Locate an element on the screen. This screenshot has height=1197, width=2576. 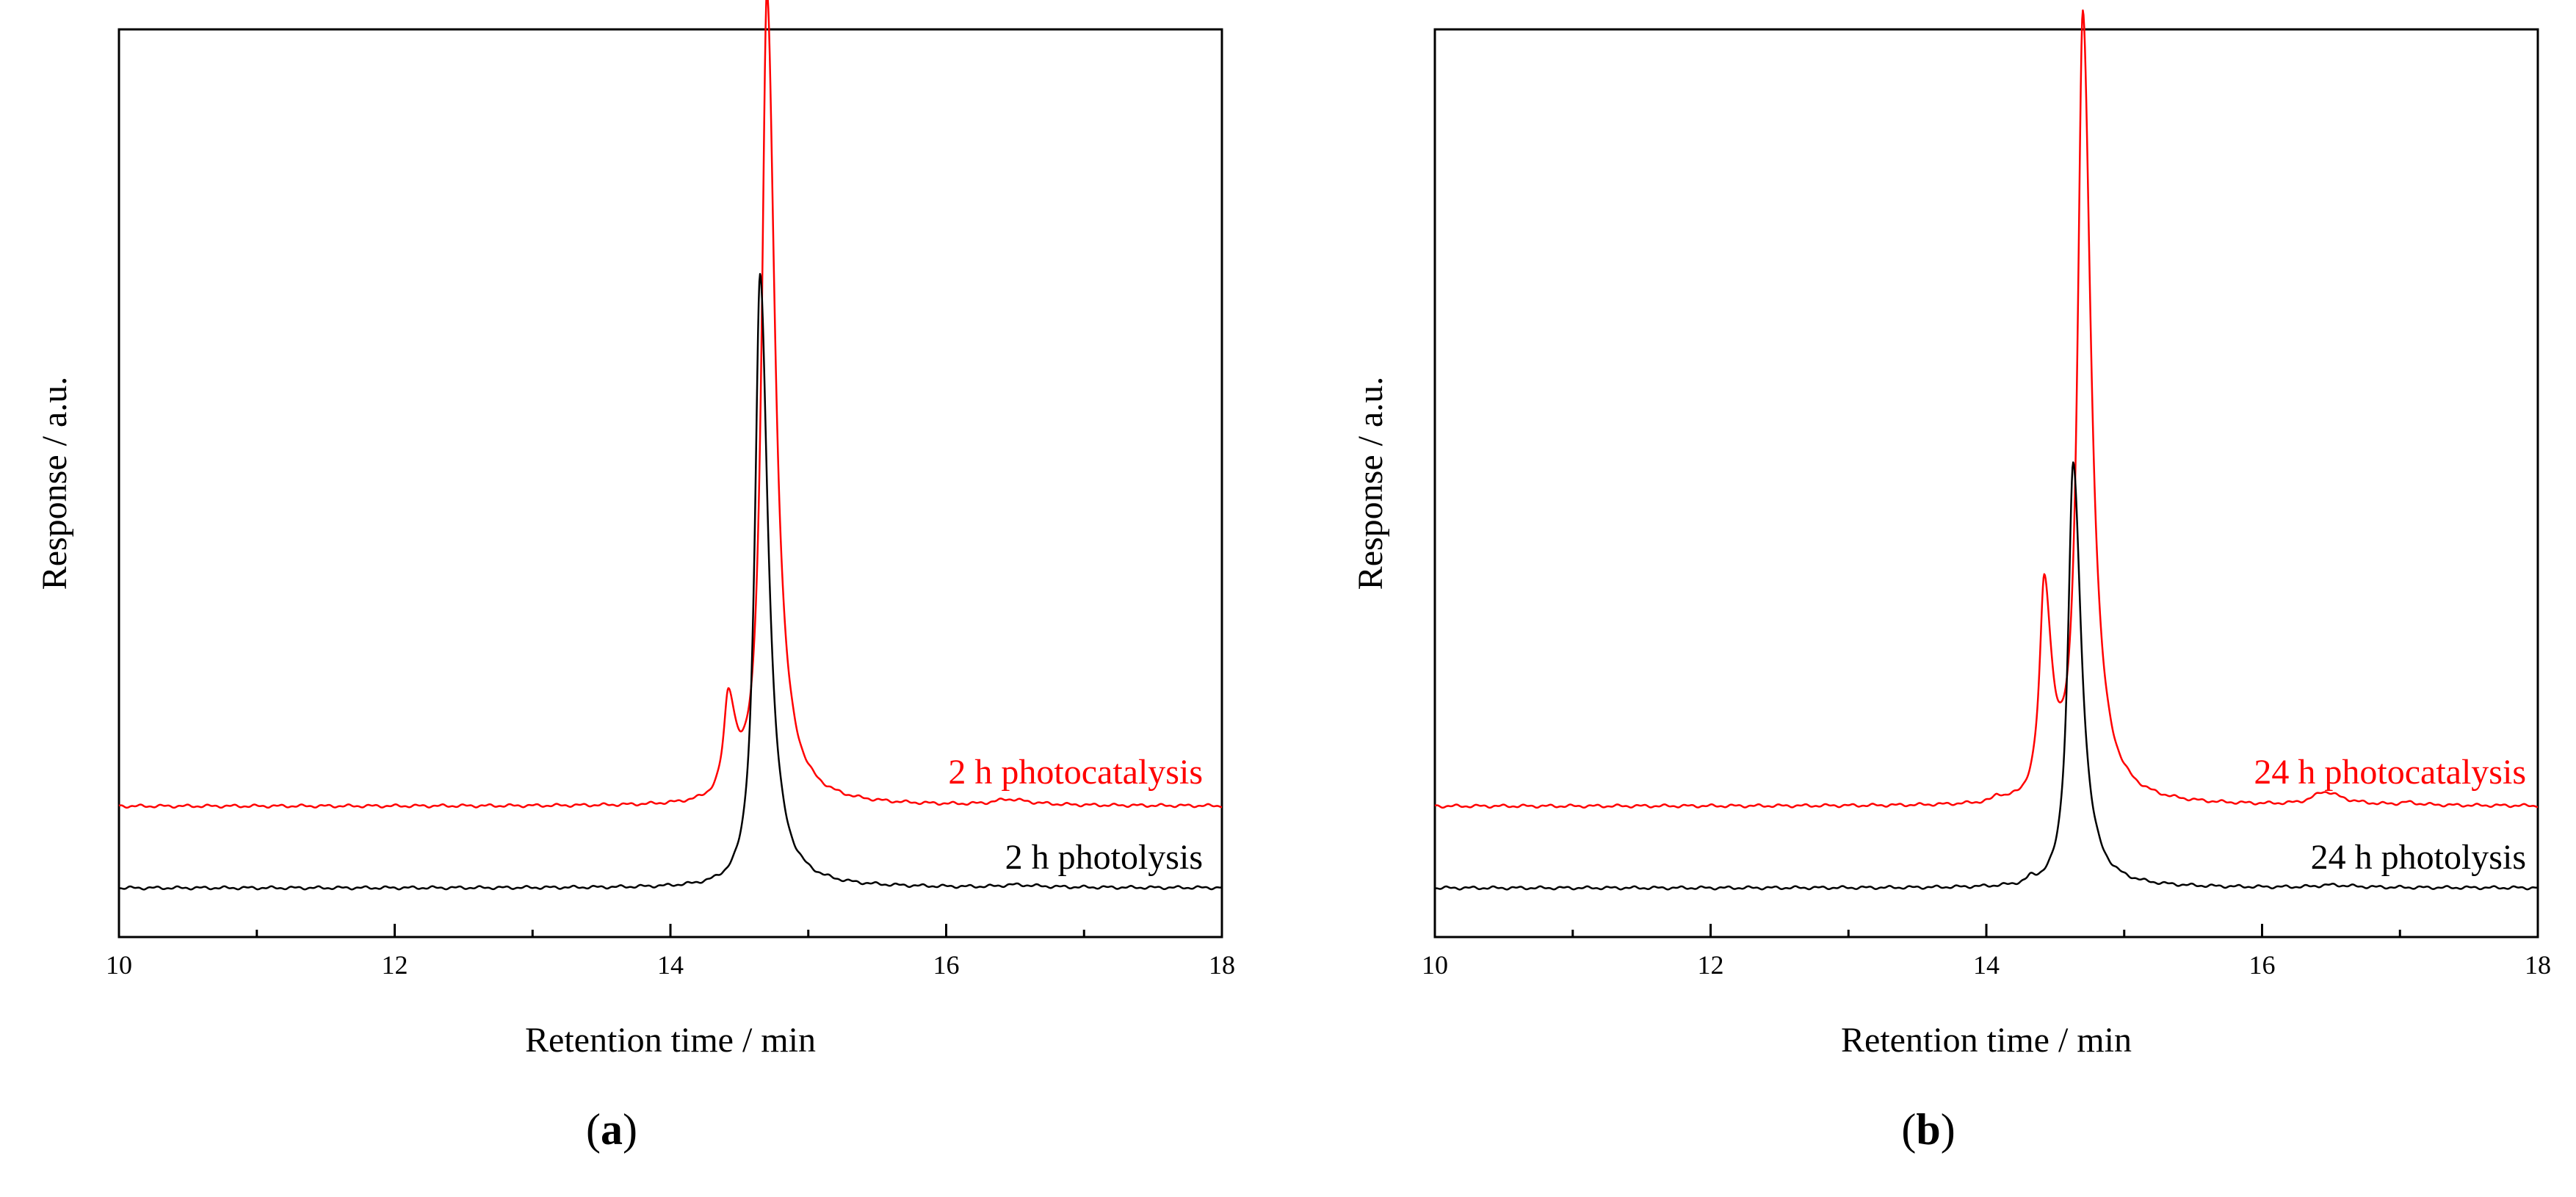
series-label-photolysis: 24 h photolysis is located at coordinates (2418, 857).